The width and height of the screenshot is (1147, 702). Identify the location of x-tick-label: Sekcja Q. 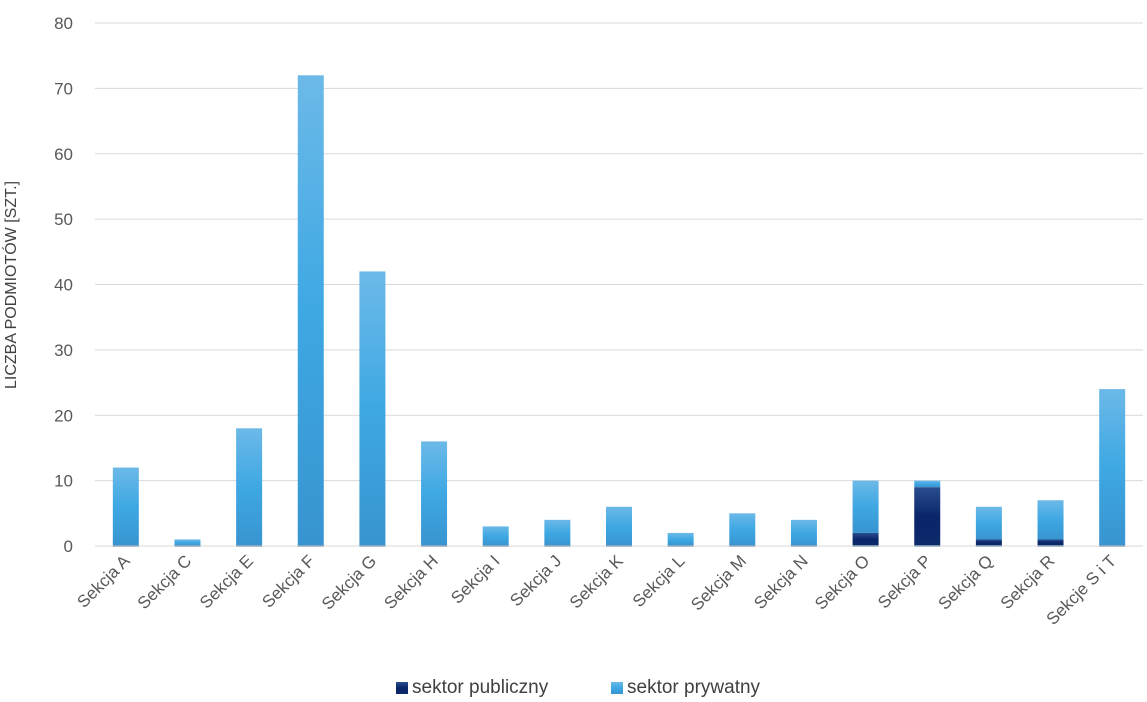
(965, 582).